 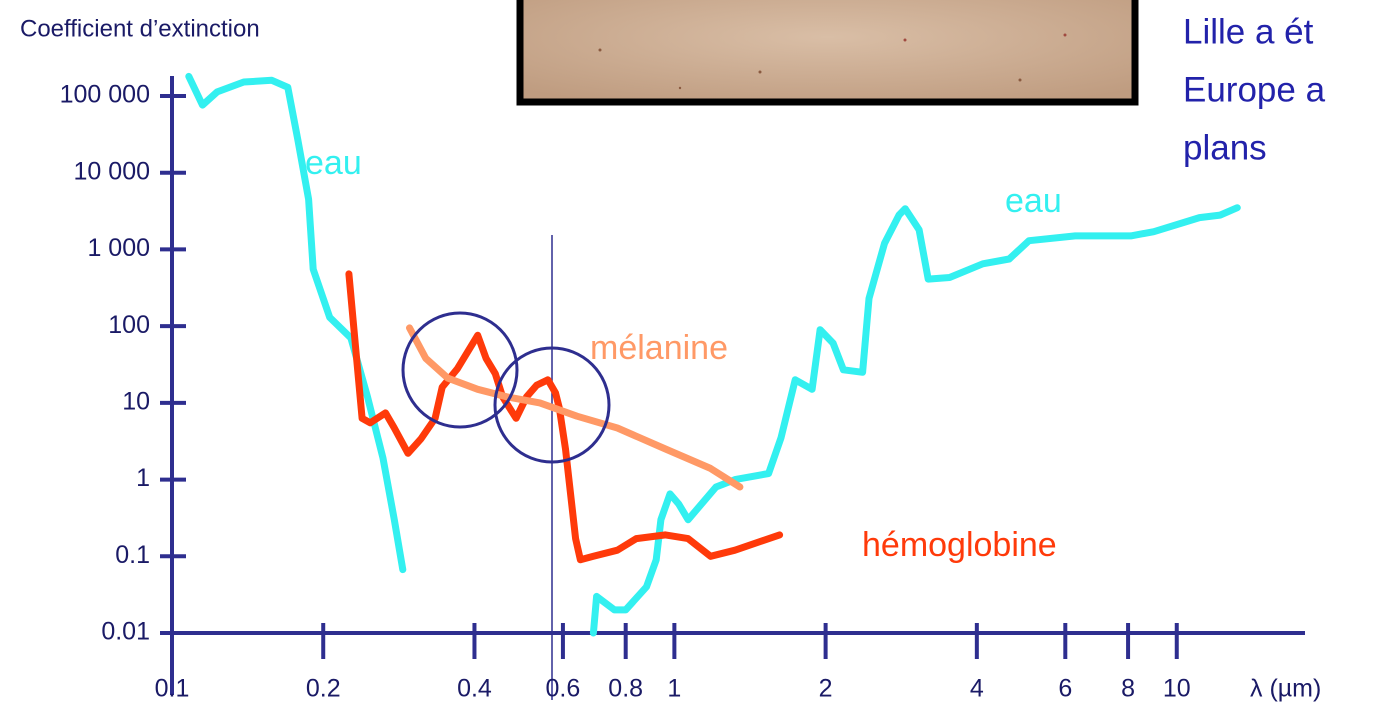 What do you see at coordinates (125, 632) in the screenshot?
I see `y-tick-label: 0.01` at bounding box center [125, 632].